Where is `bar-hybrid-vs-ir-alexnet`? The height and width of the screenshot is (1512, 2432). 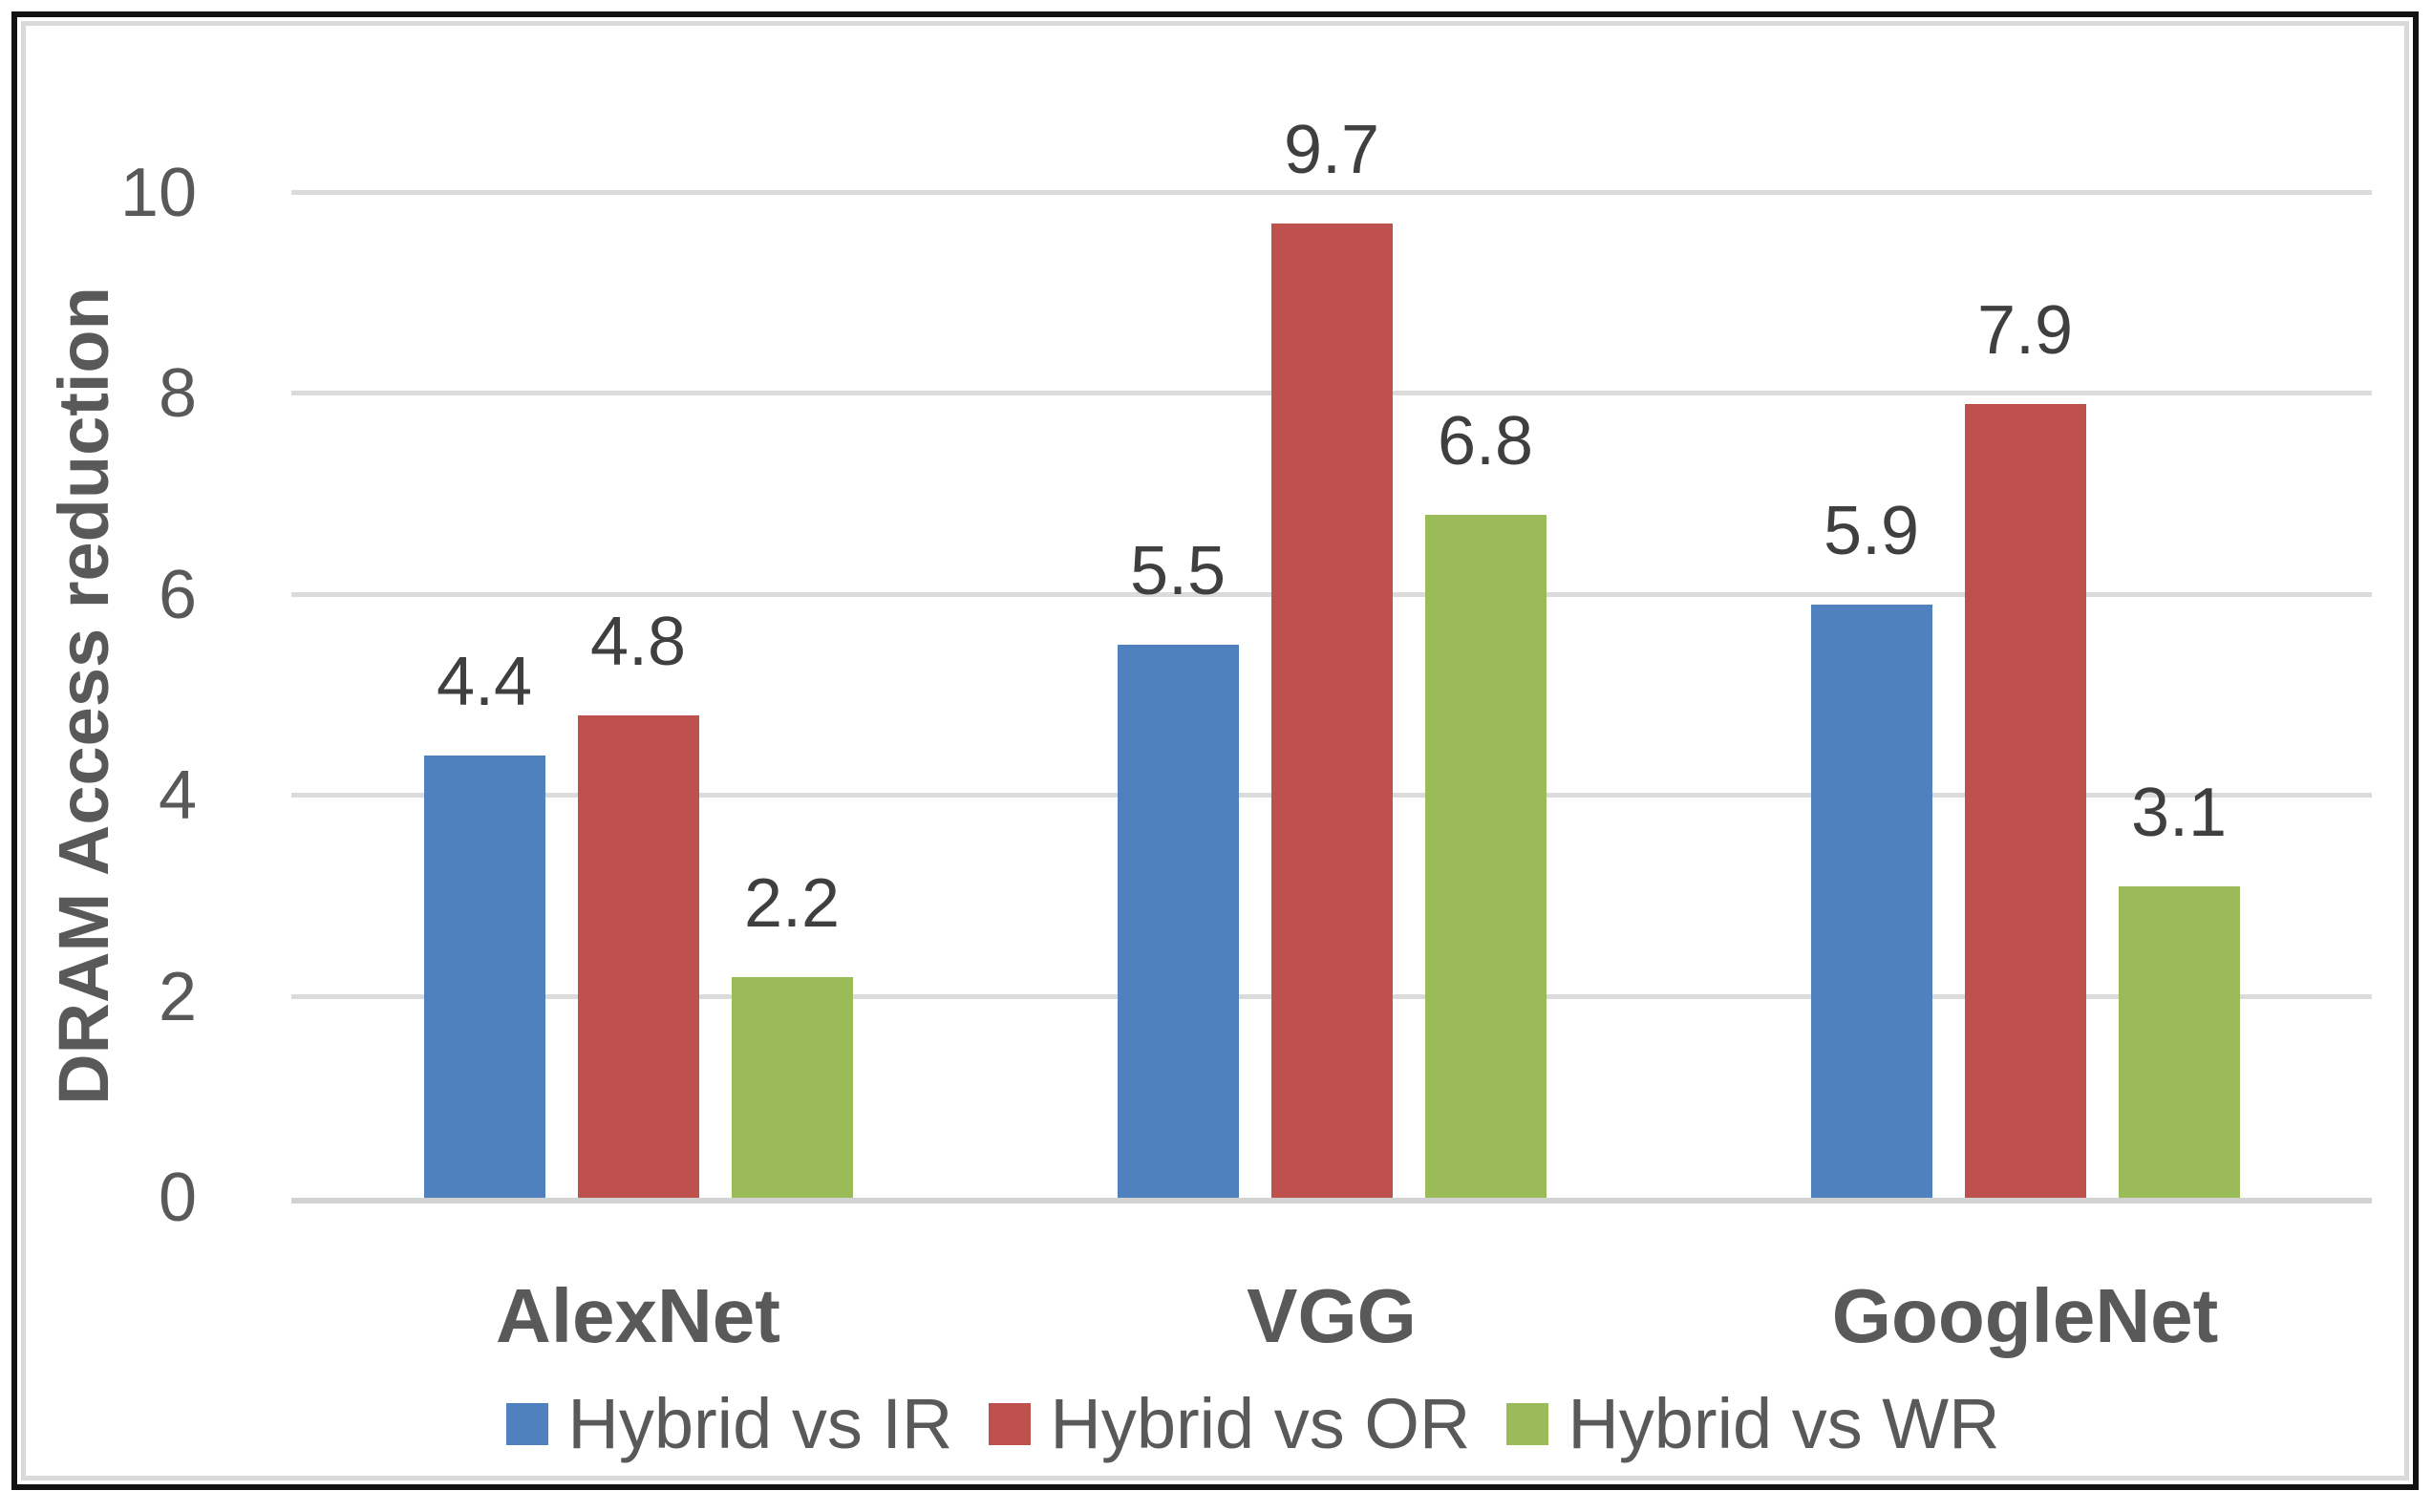
bar-hybrid-vs-ir-alexnet is located at coordinates (484, 977).